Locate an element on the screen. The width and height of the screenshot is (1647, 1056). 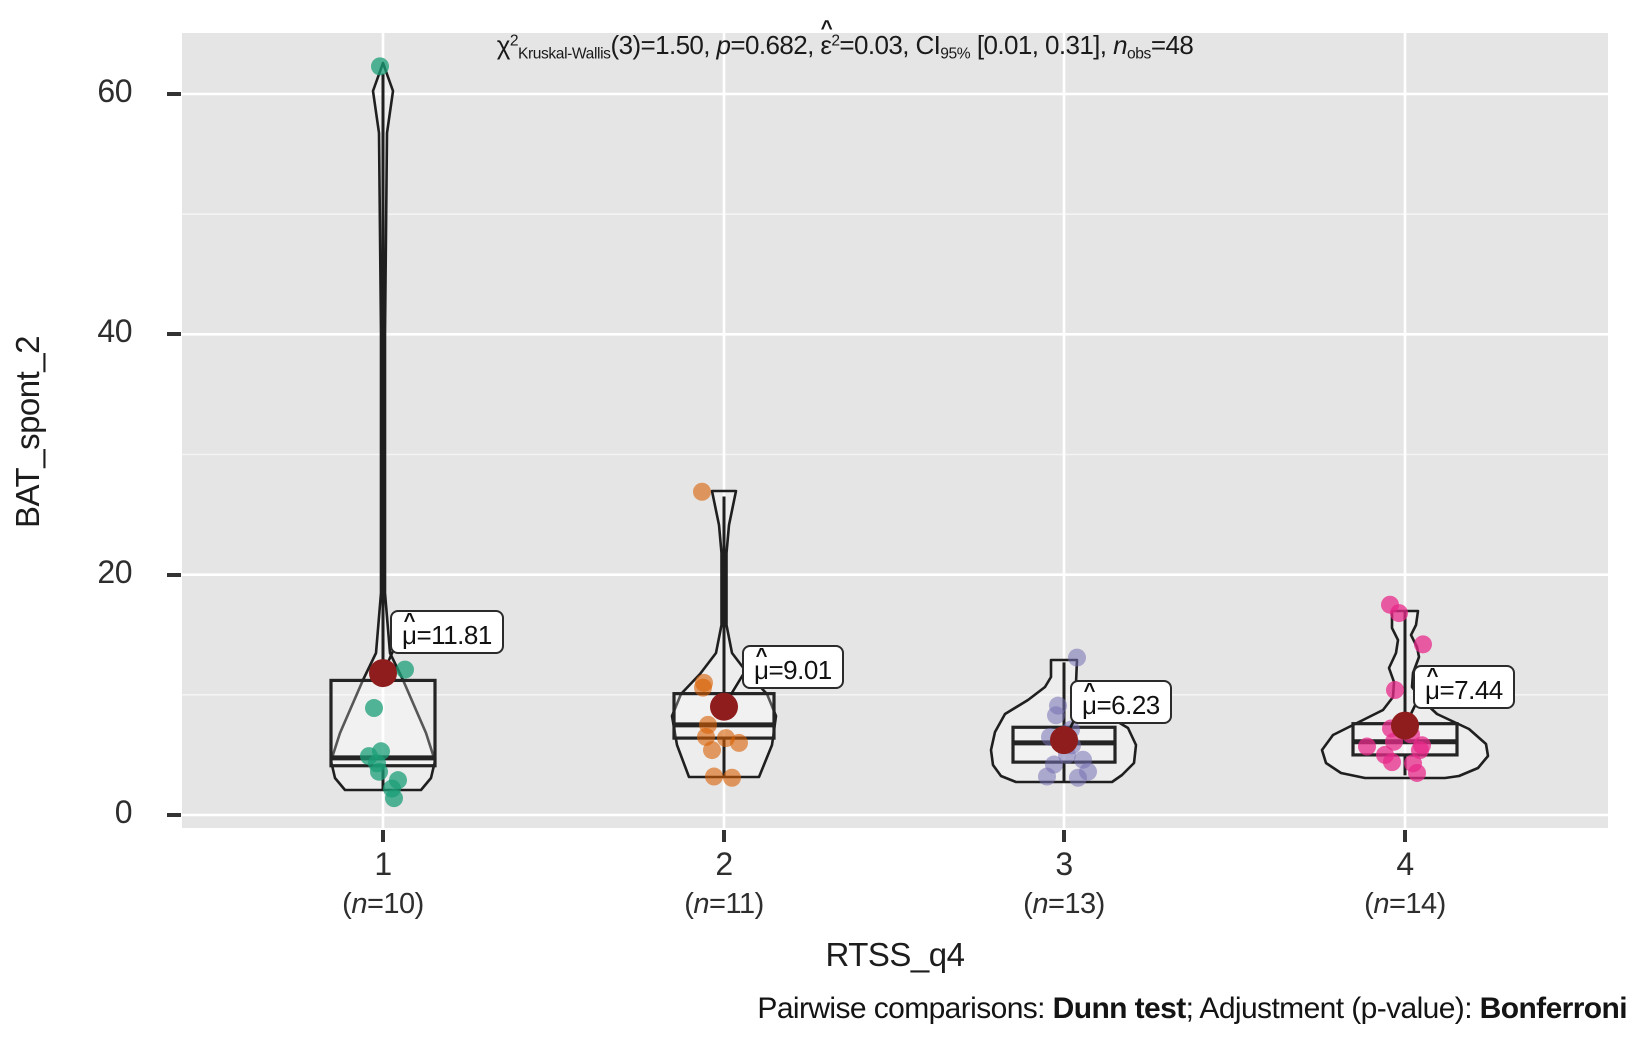
epsilon-value: =0.03, is located at coordinates (877, 45).